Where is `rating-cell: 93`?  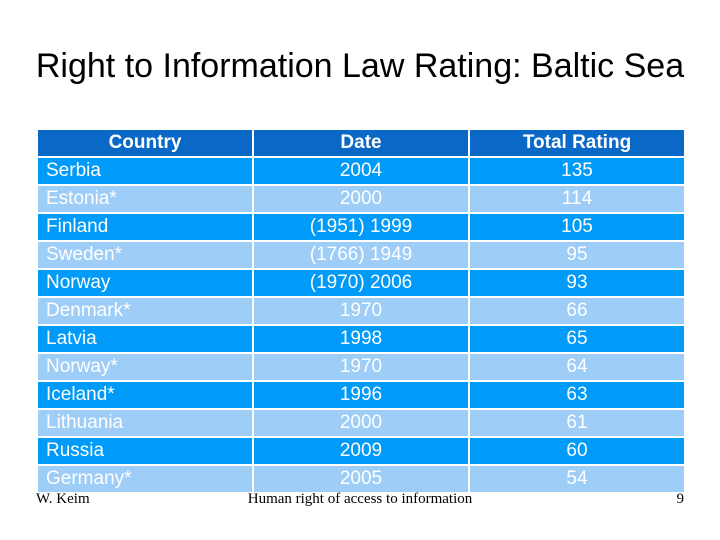 rating-cell: 93 is located at coordinates (577, 283).